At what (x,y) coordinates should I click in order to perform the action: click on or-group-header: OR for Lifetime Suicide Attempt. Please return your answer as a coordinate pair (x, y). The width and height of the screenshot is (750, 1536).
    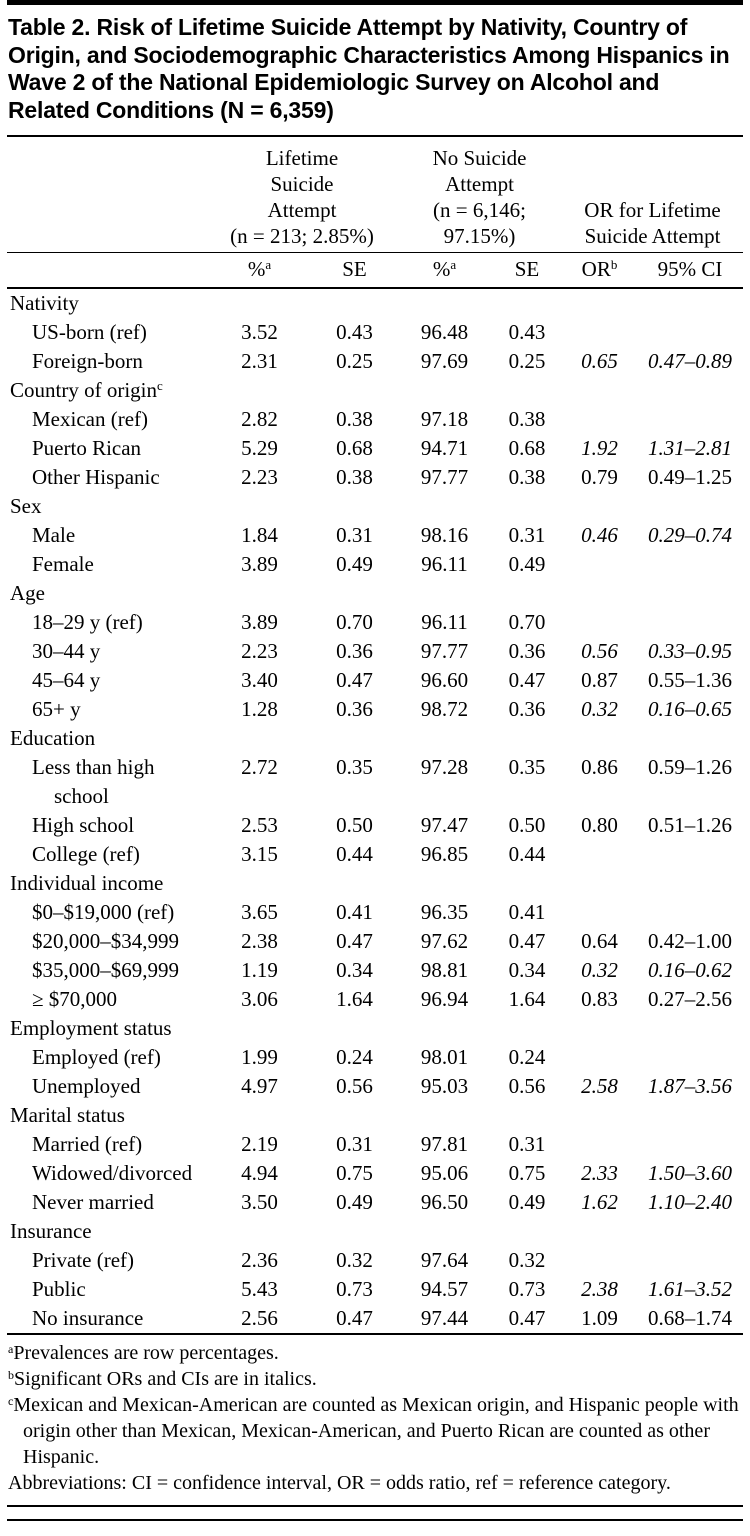
    Looking at the image, I should click on (653, 195).